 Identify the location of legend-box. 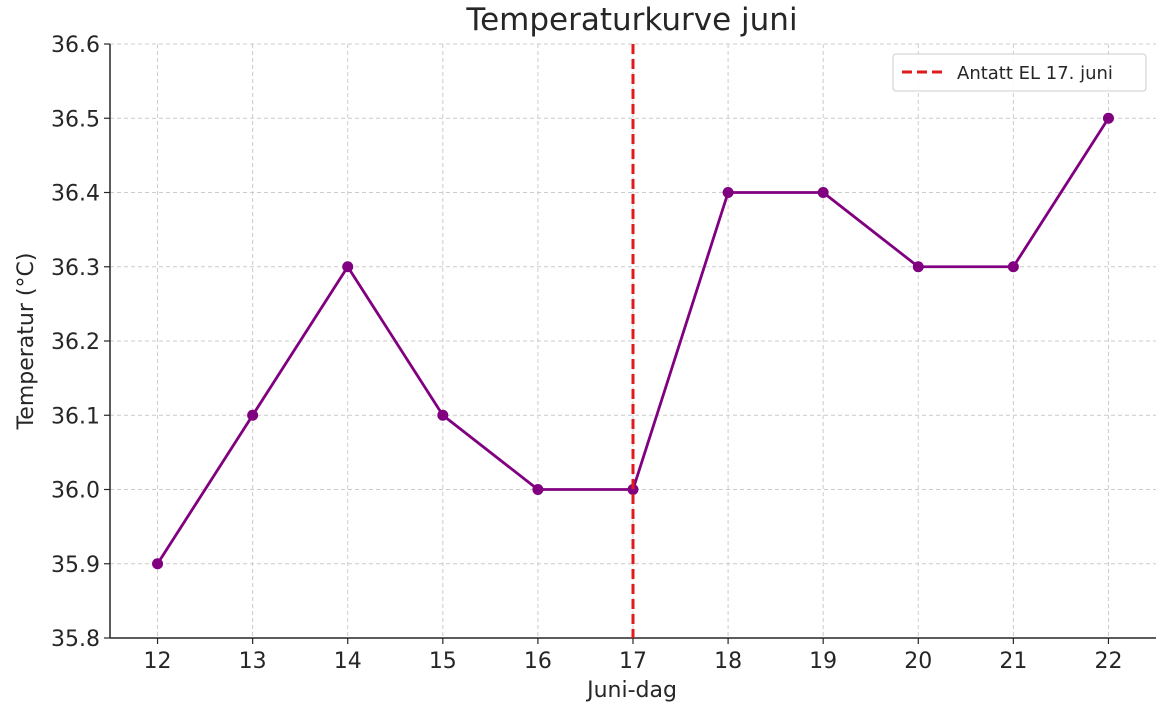
(1019, 72).